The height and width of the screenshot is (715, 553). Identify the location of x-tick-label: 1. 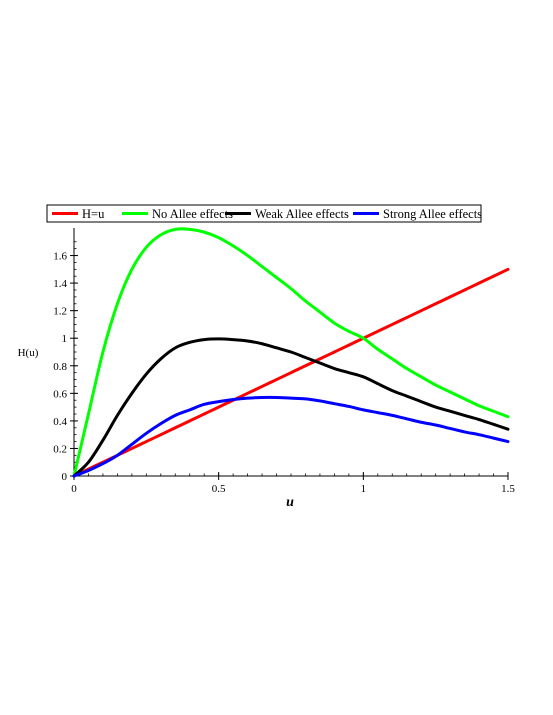
(364, 489).